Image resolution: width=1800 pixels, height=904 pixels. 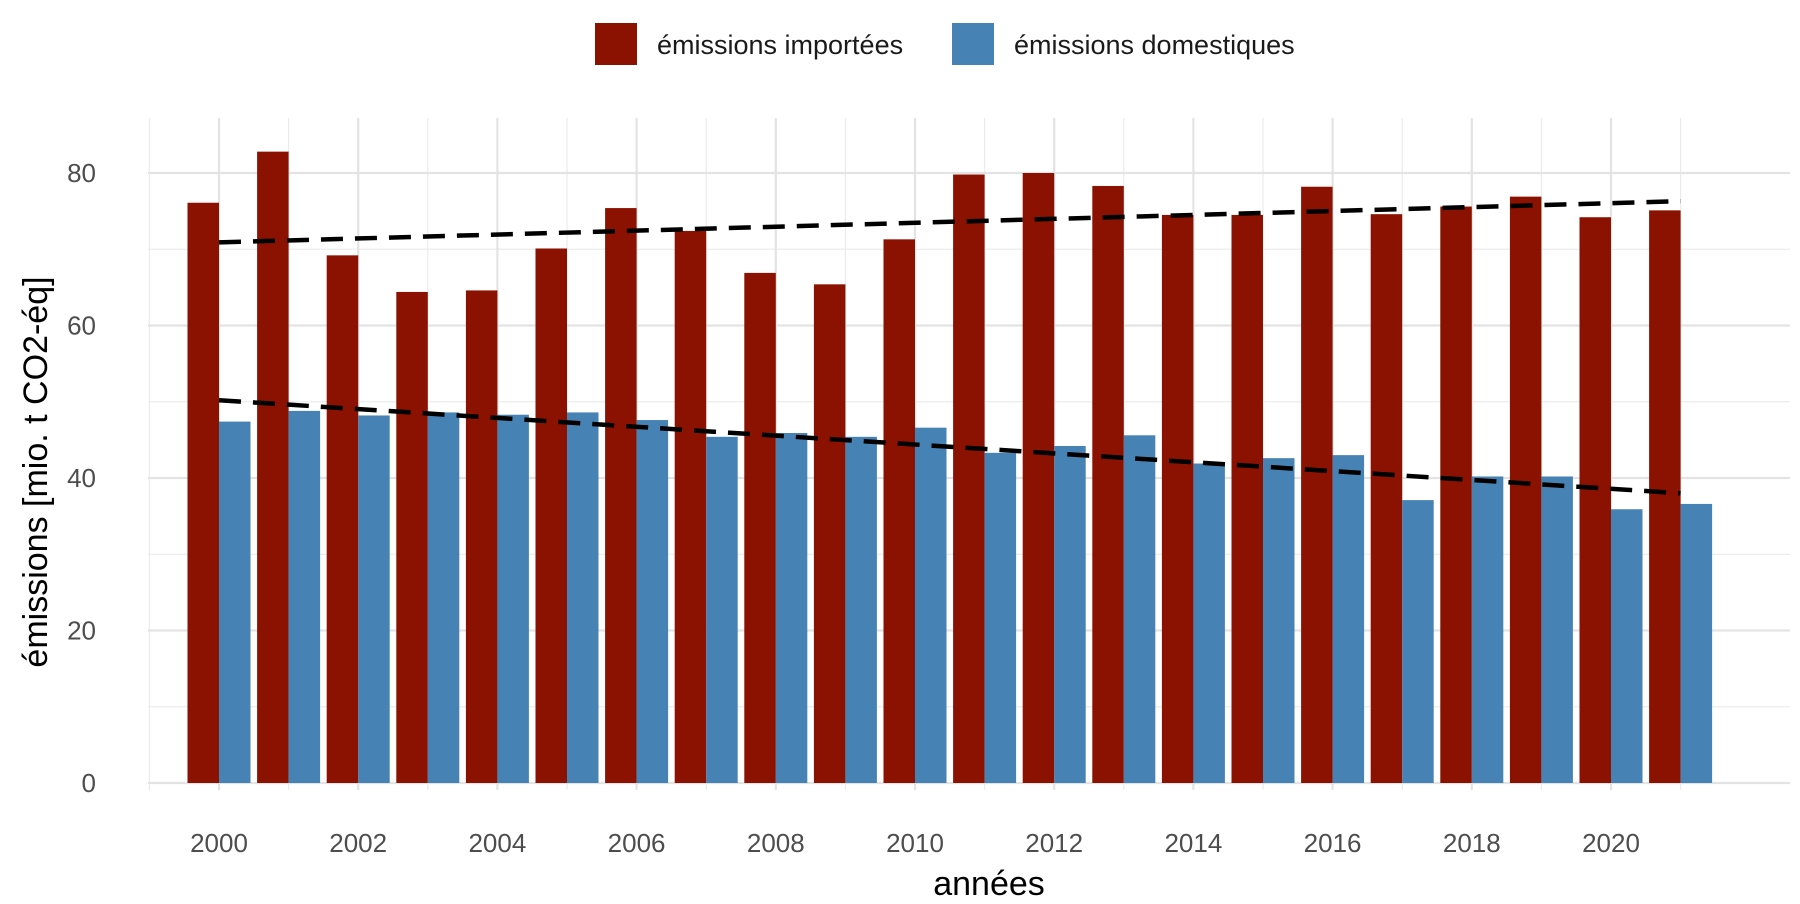 What do you see at coordinates (1418, 641) in the screenshot?
I see `bar-domestic-2017` at bounding box center [1418, 641].